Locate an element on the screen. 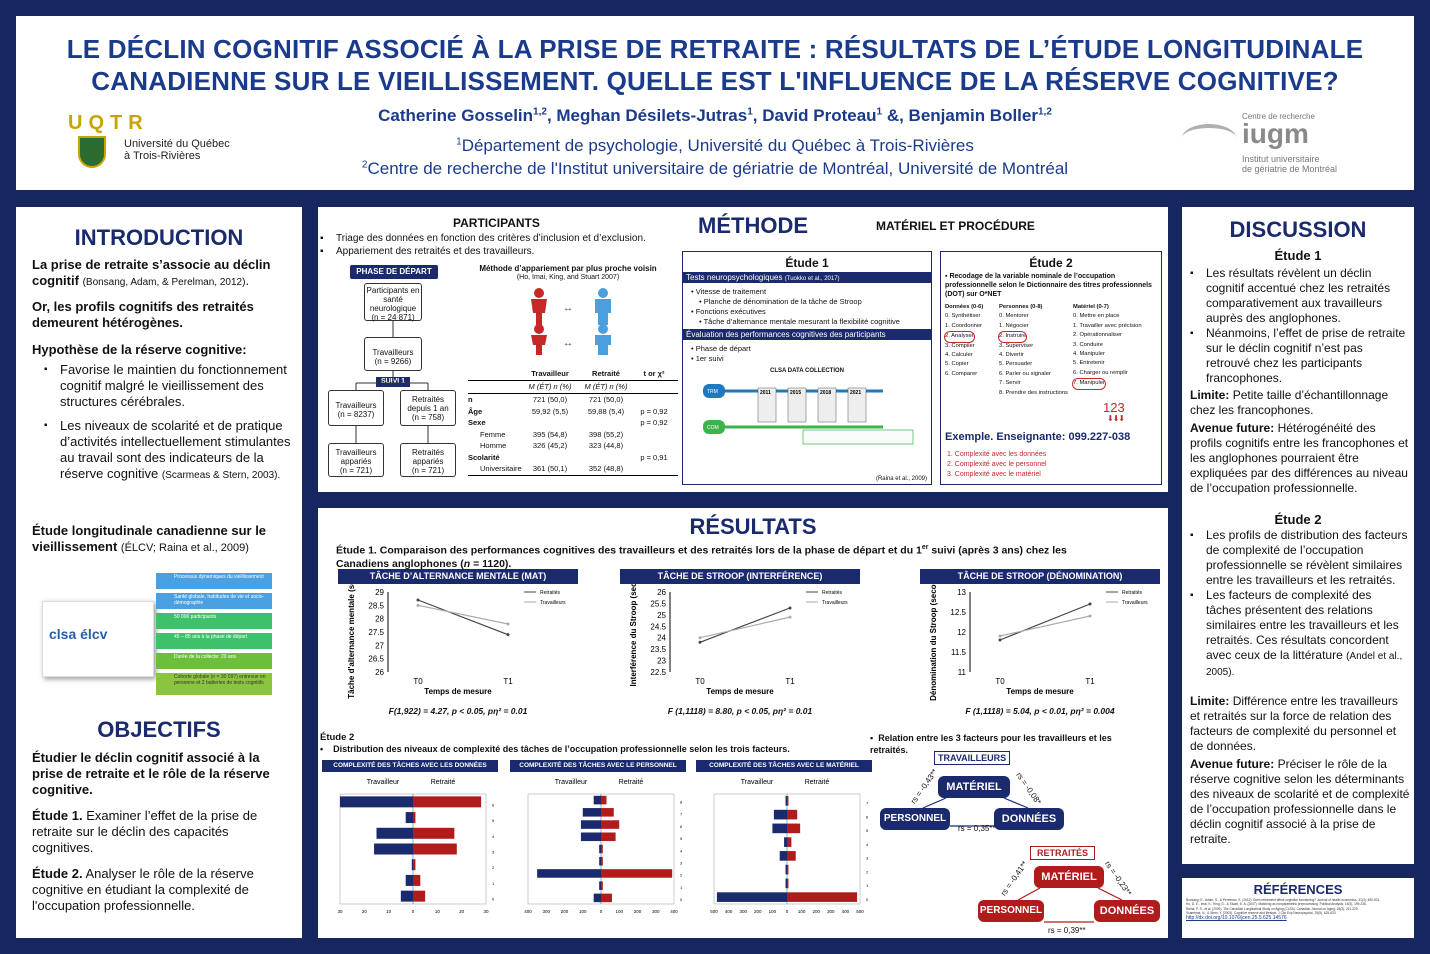 This screenshot has width=1430, height=954. category-label: 8 is located at coordinates (681, 801).